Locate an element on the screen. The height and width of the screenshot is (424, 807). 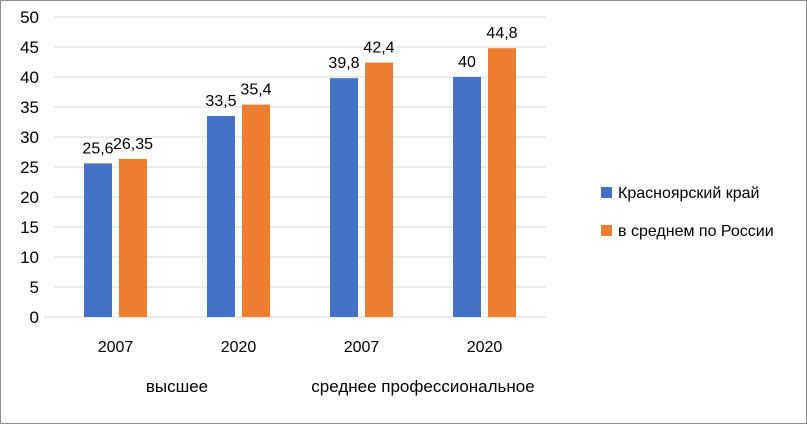
data-label: 35,4 is located at coordinates (255, 90).